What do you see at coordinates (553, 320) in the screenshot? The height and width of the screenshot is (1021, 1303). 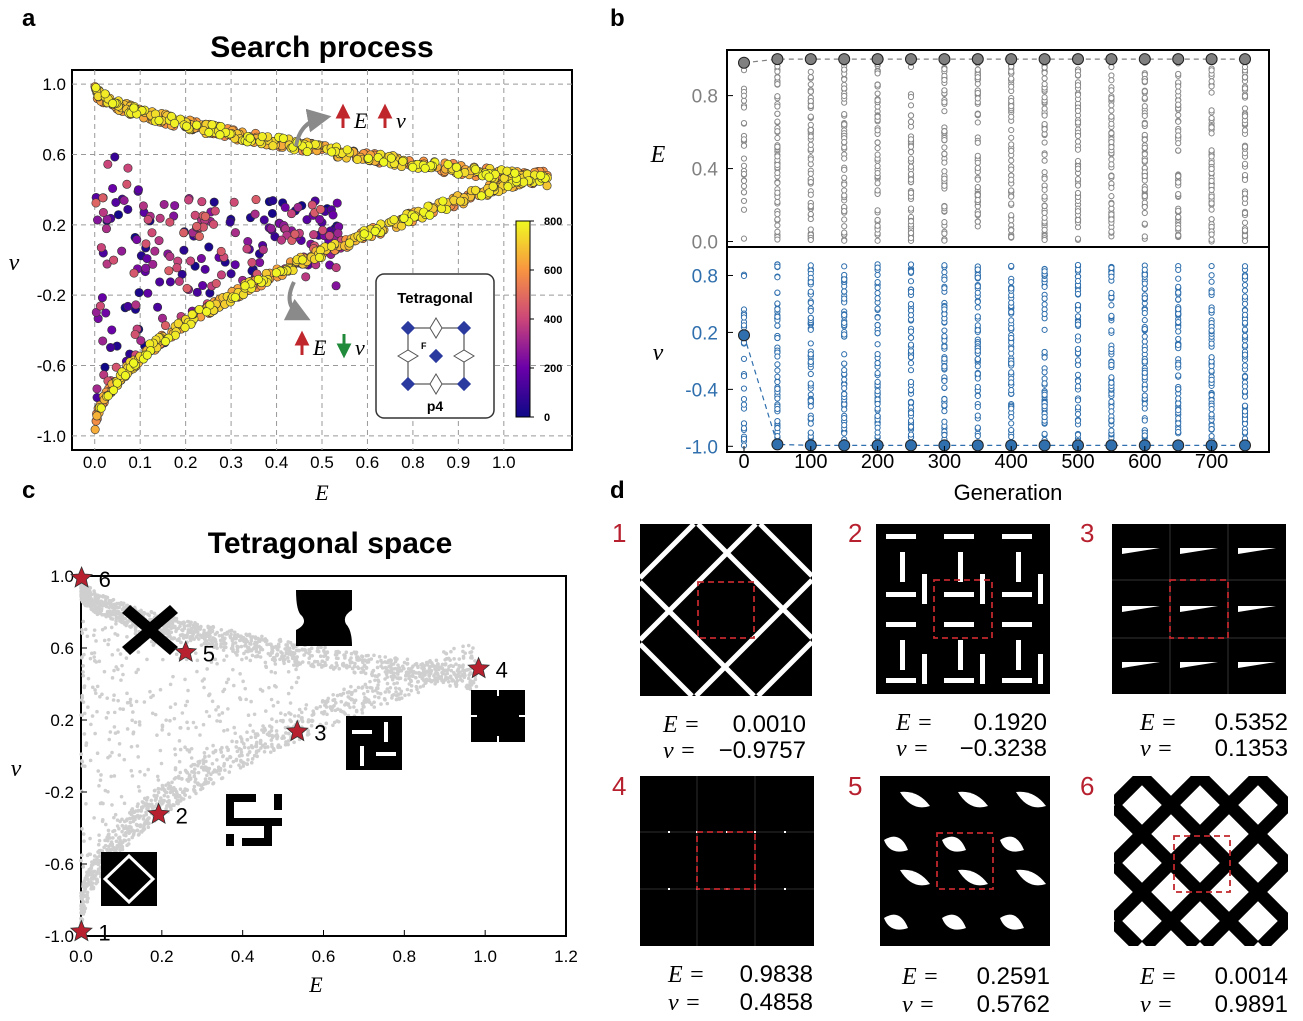 I see `colorbar-tick-label: 400` at bounding box center [553, 320].